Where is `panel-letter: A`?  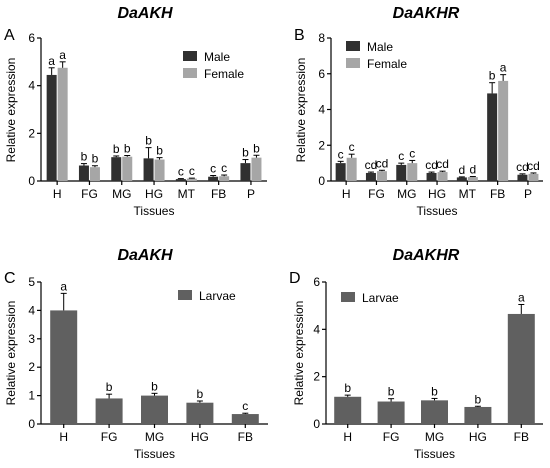 panel-letter: A is located at coordinates (9, 35).